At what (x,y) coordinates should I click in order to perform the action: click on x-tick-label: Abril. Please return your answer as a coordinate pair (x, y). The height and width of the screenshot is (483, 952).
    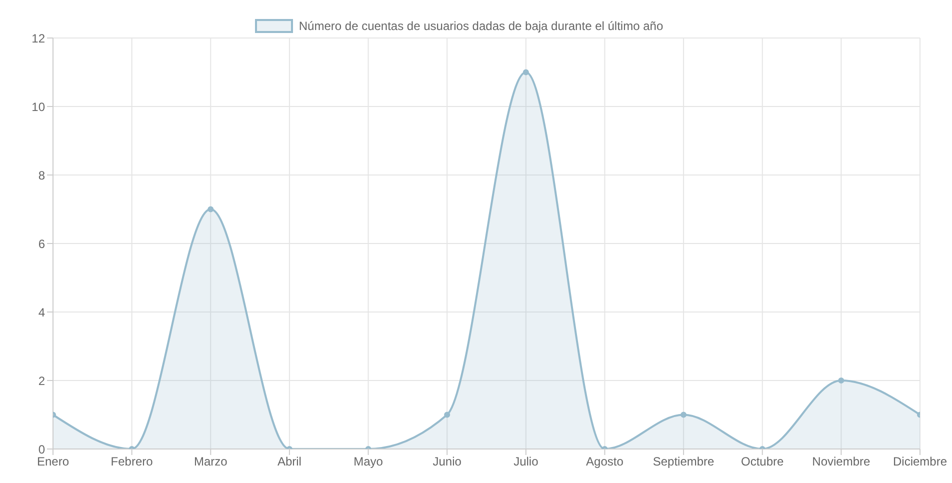
    Looking at the image, I should click on (289, 461).